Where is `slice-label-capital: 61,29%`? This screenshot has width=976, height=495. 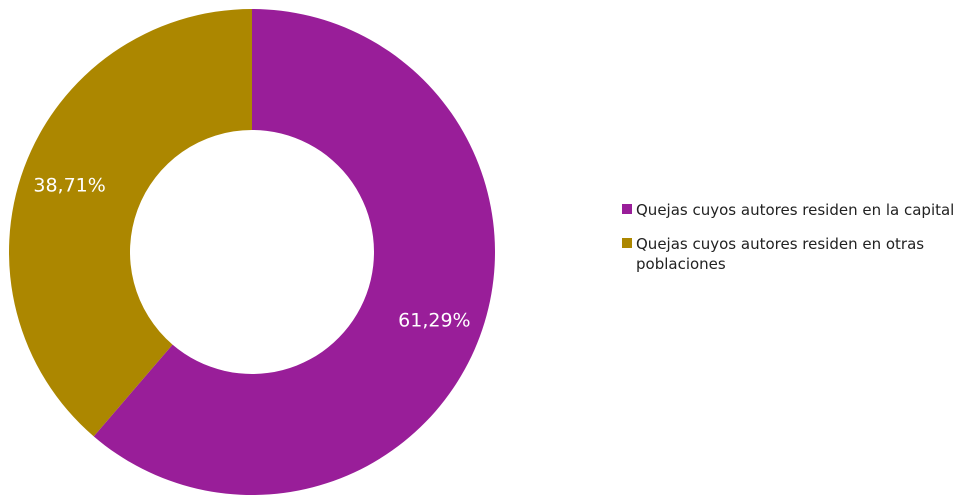 slice-label-capital: 61,29% is located at coordinates (434, 321).